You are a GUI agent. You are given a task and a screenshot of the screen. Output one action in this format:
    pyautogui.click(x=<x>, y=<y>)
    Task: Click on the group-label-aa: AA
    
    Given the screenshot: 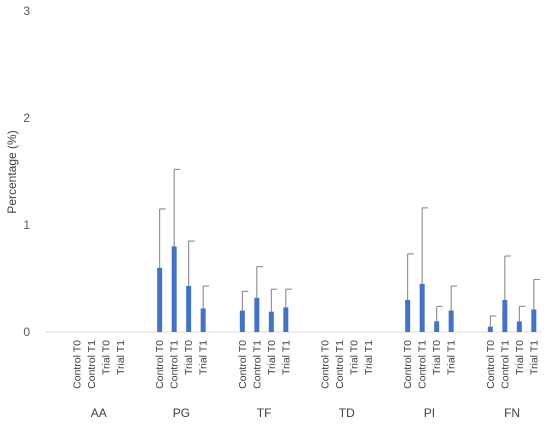 What is the action you would take?
    pyautogui.click(x=99, y=413)
    